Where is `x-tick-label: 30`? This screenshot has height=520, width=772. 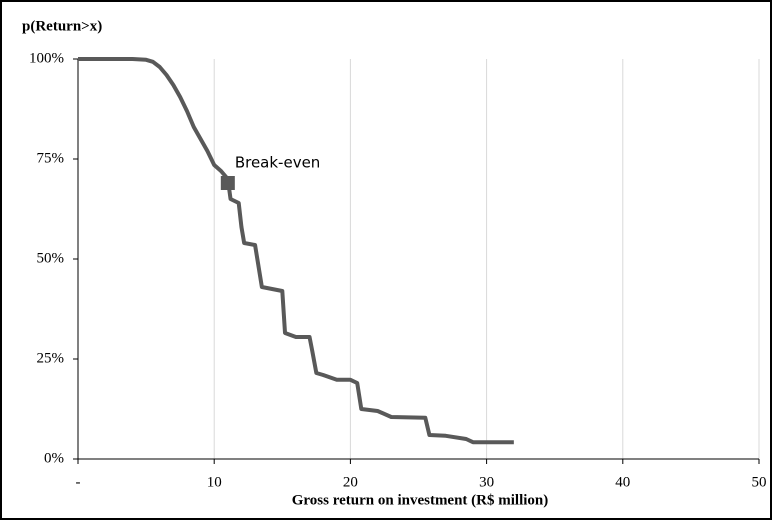
x-tick-label: 30 is located at coordinates (486, 482).